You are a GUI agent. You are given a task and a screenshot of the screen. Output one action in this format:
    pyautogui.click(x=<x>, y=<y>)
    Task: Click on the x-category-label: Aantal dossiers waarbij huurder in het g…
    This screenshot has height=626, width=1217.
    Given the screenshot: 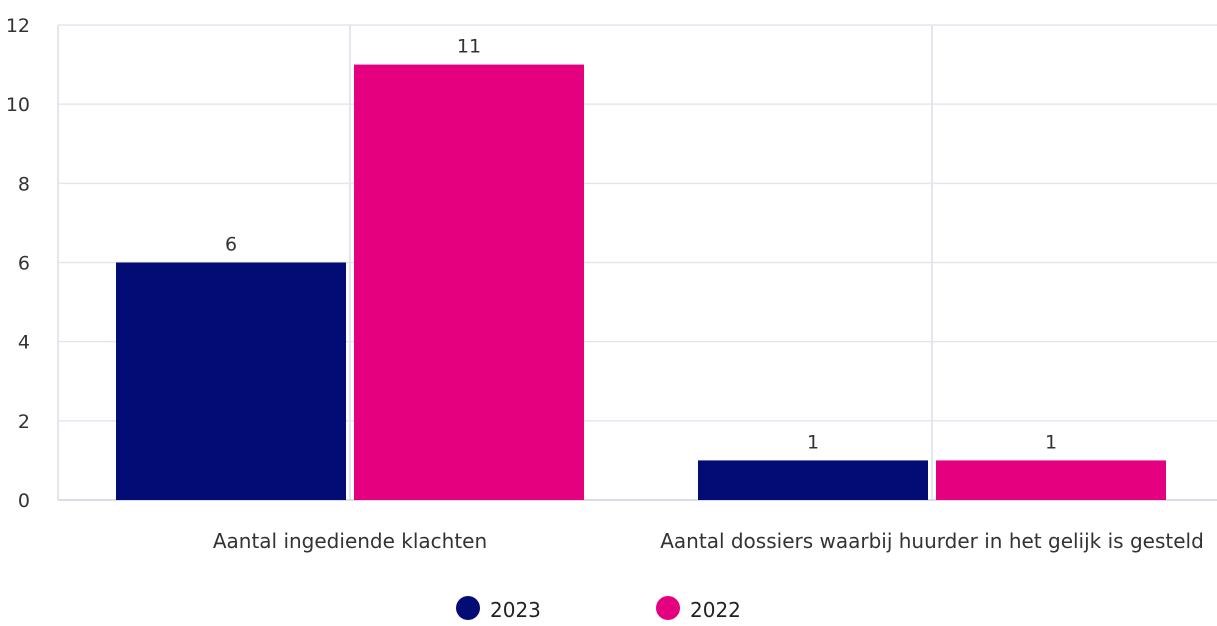 What is the action you would take?
    pyautogui.click(x=932, y=541)
    